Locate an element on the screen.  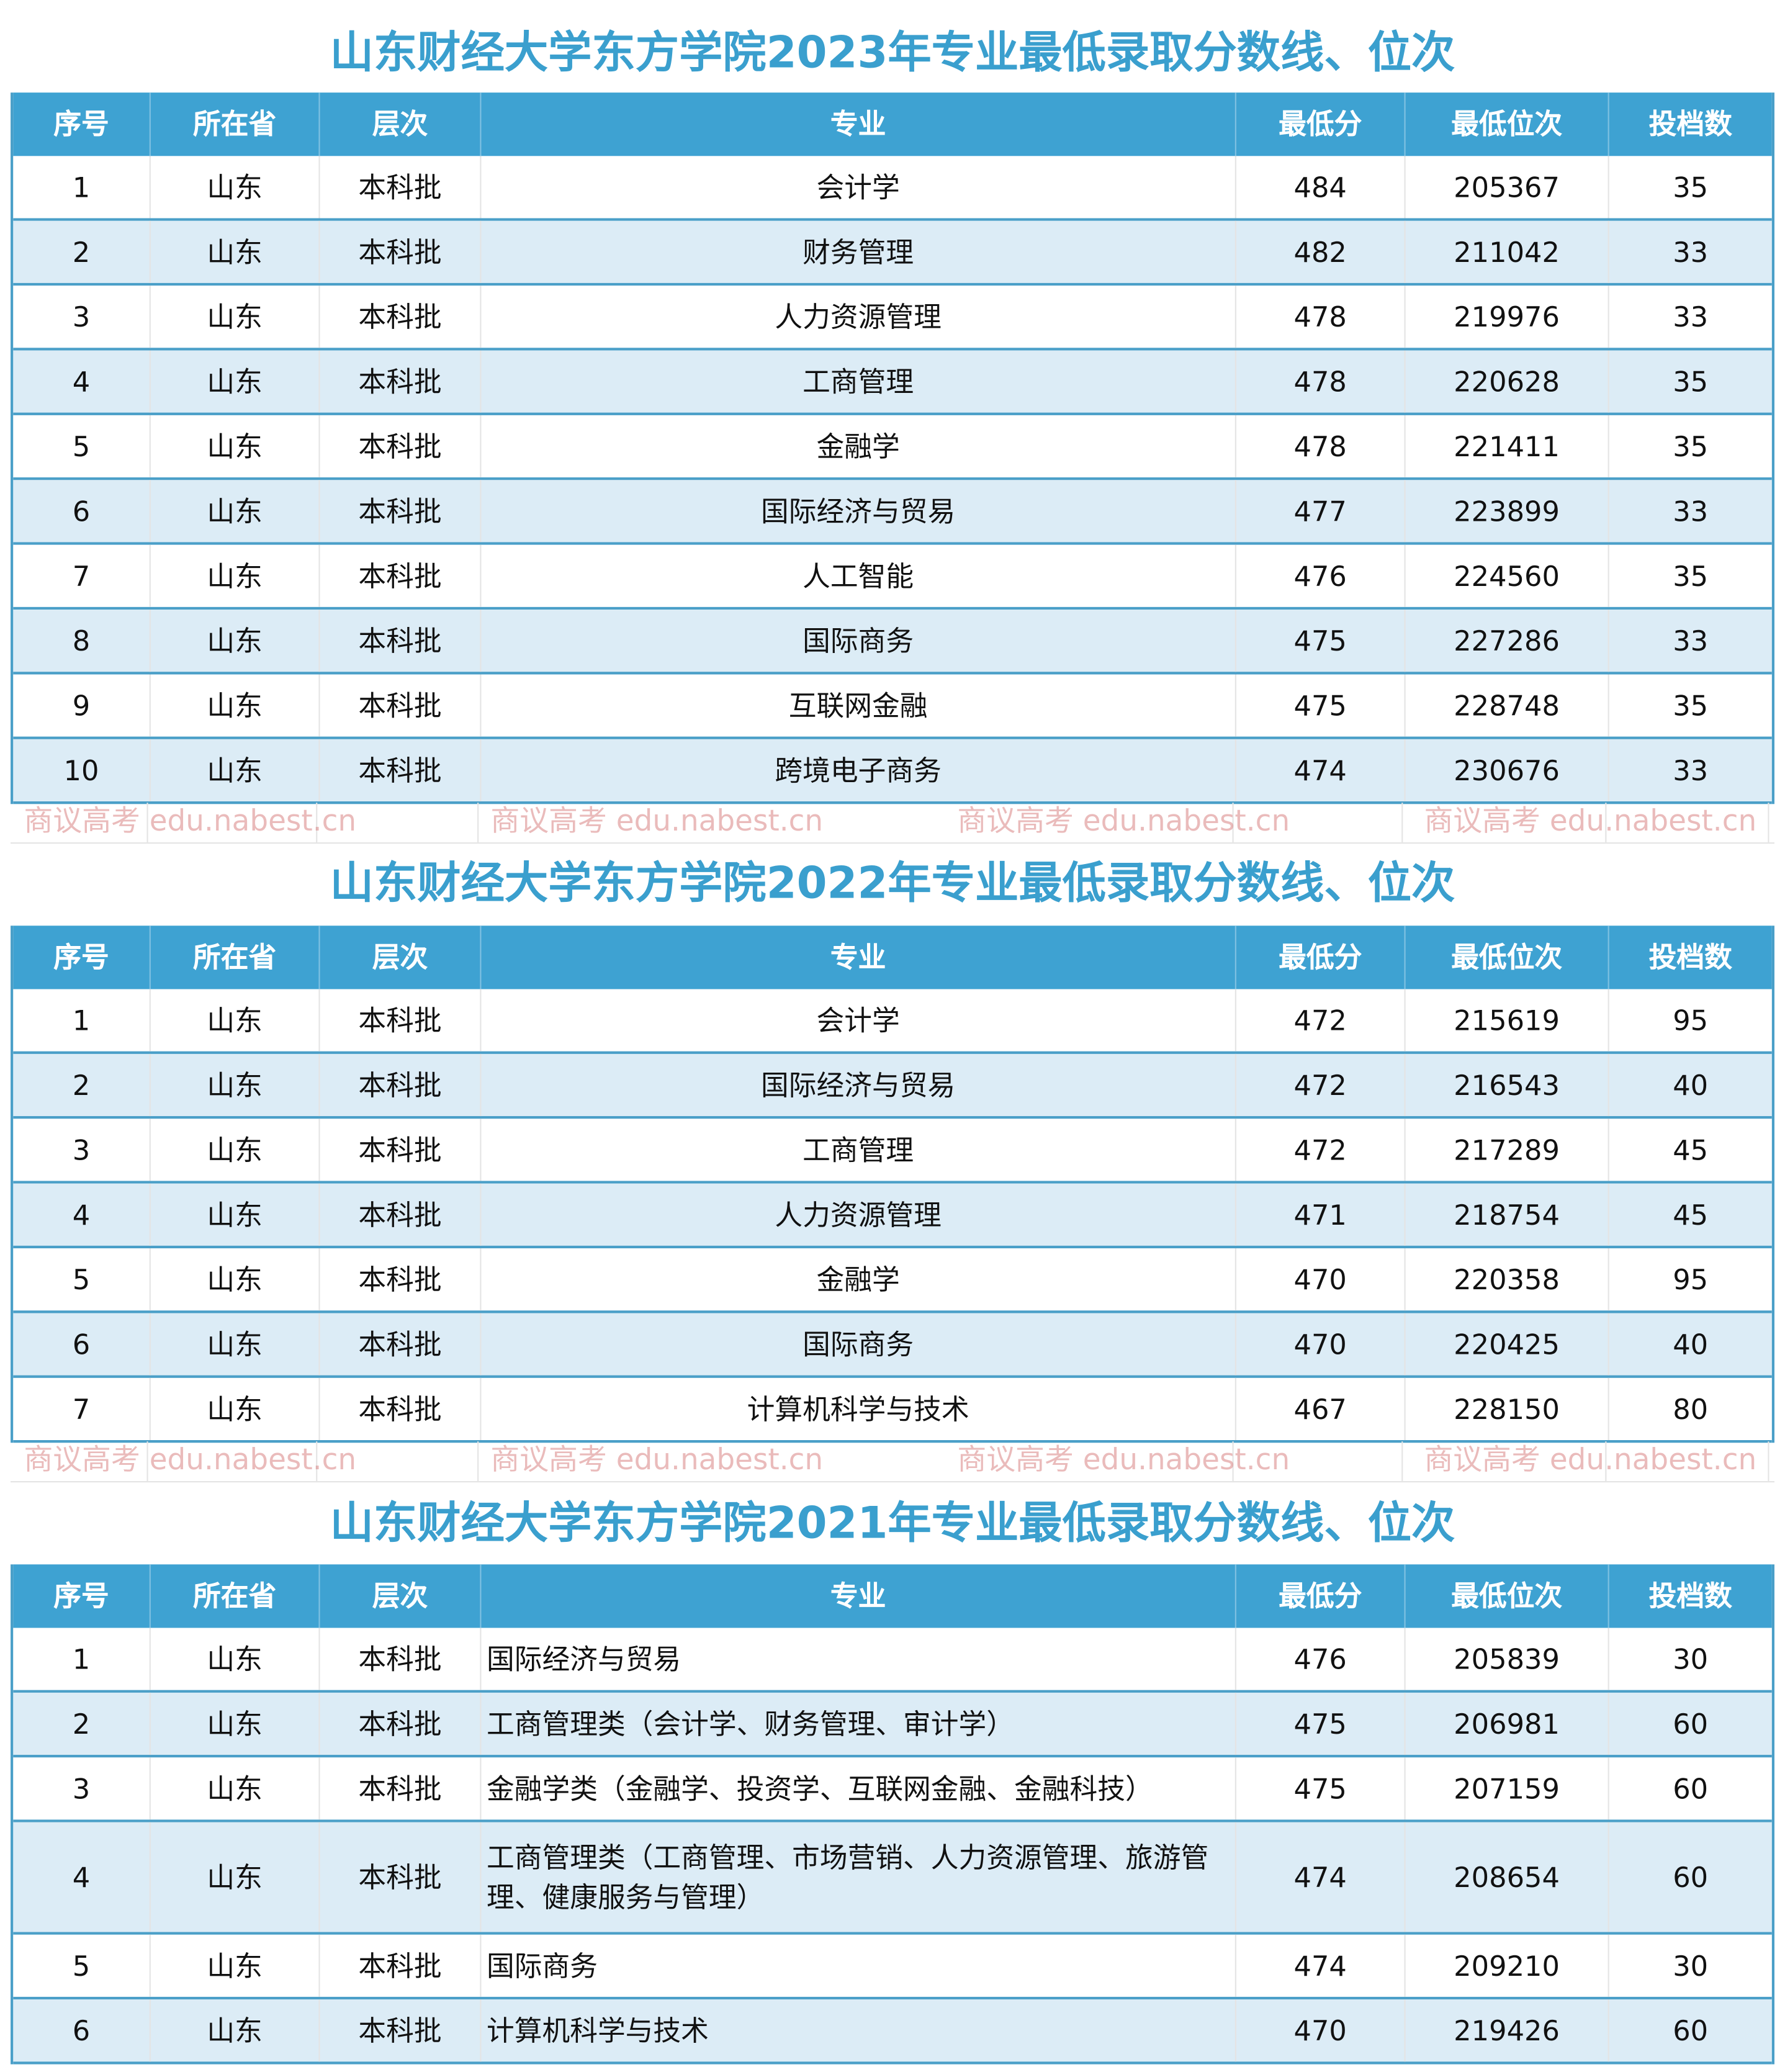
table-header: 序号 所在省 层次 专业 最低分 最低位次 投档数 is located at coordinates (892, 957).